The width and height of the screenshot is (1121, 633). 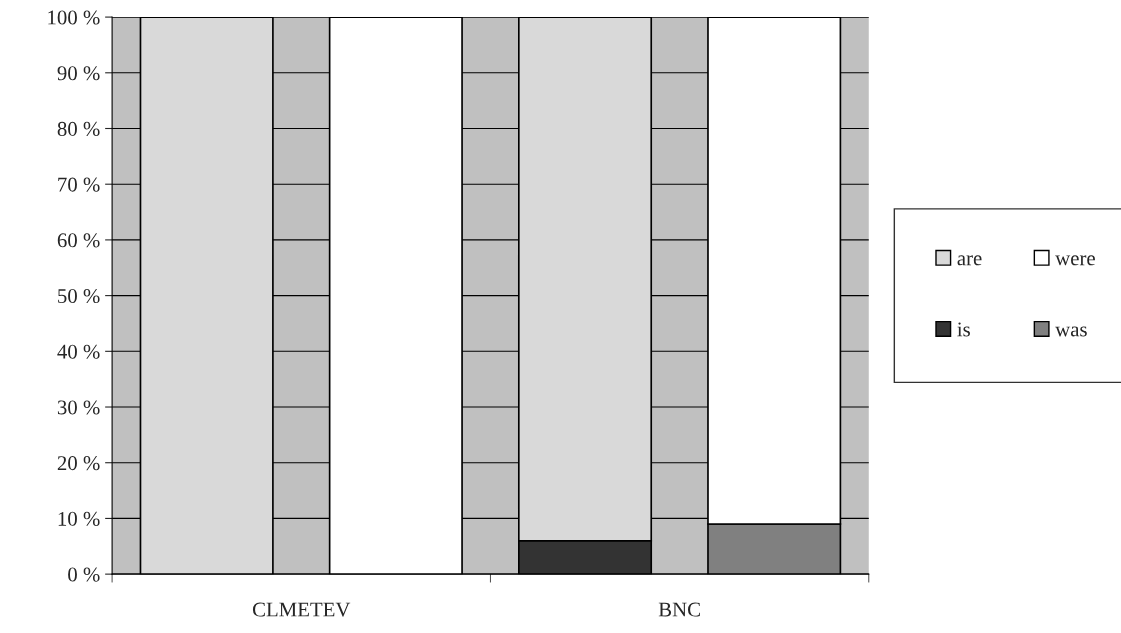 What do you see at coordinates (1071, 331) in the screenshot?
I see `legend-label: was` at bounding box center [1071, 331].